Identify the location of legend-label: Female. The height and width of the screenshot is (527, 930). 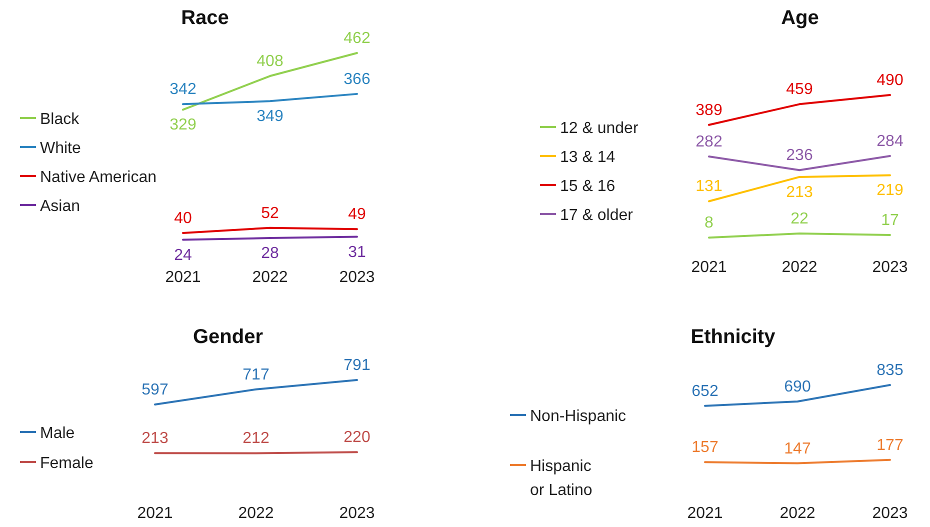
(67, 463).